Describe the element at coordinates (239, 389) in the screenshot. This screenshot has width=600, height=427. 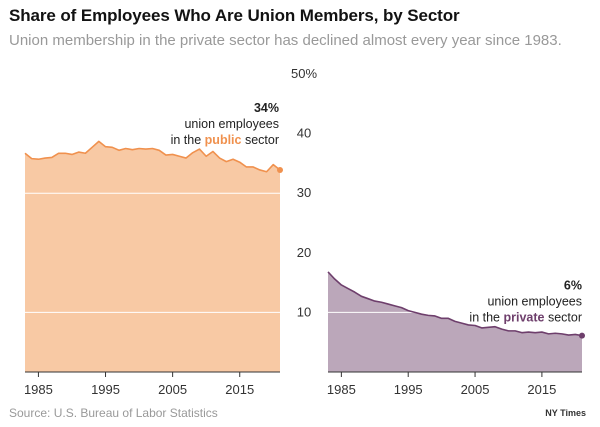
I see `public-x-tick-label: 2015` at that location.